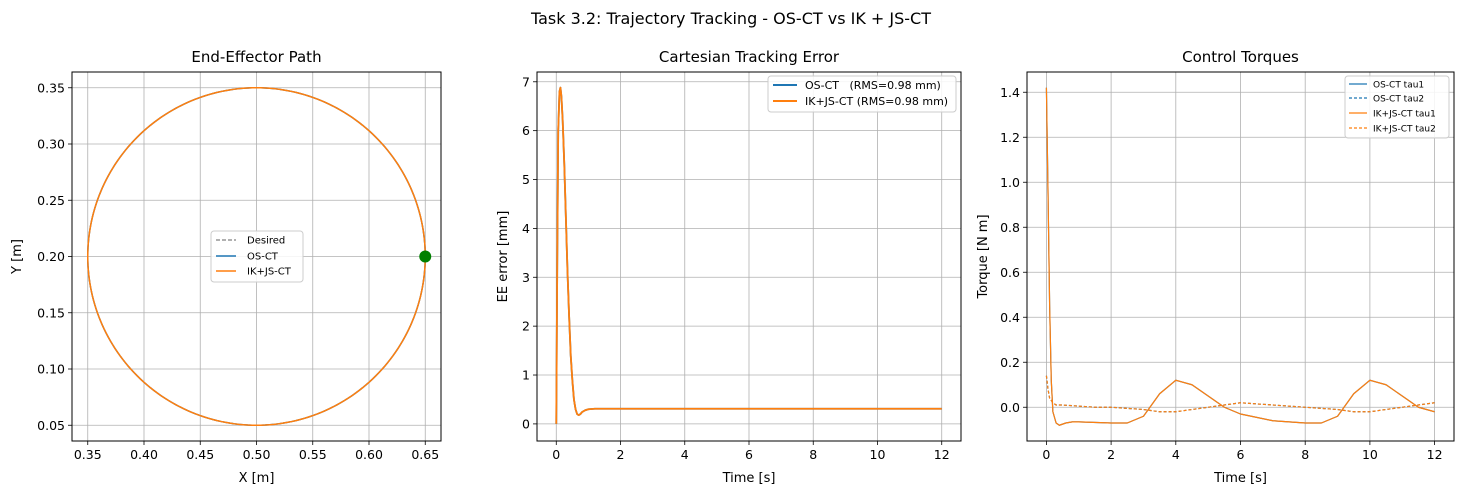  Describe the element at coordinates (526, 228) in the screenshot. I see `p1-ytick-label: 4` at that location.